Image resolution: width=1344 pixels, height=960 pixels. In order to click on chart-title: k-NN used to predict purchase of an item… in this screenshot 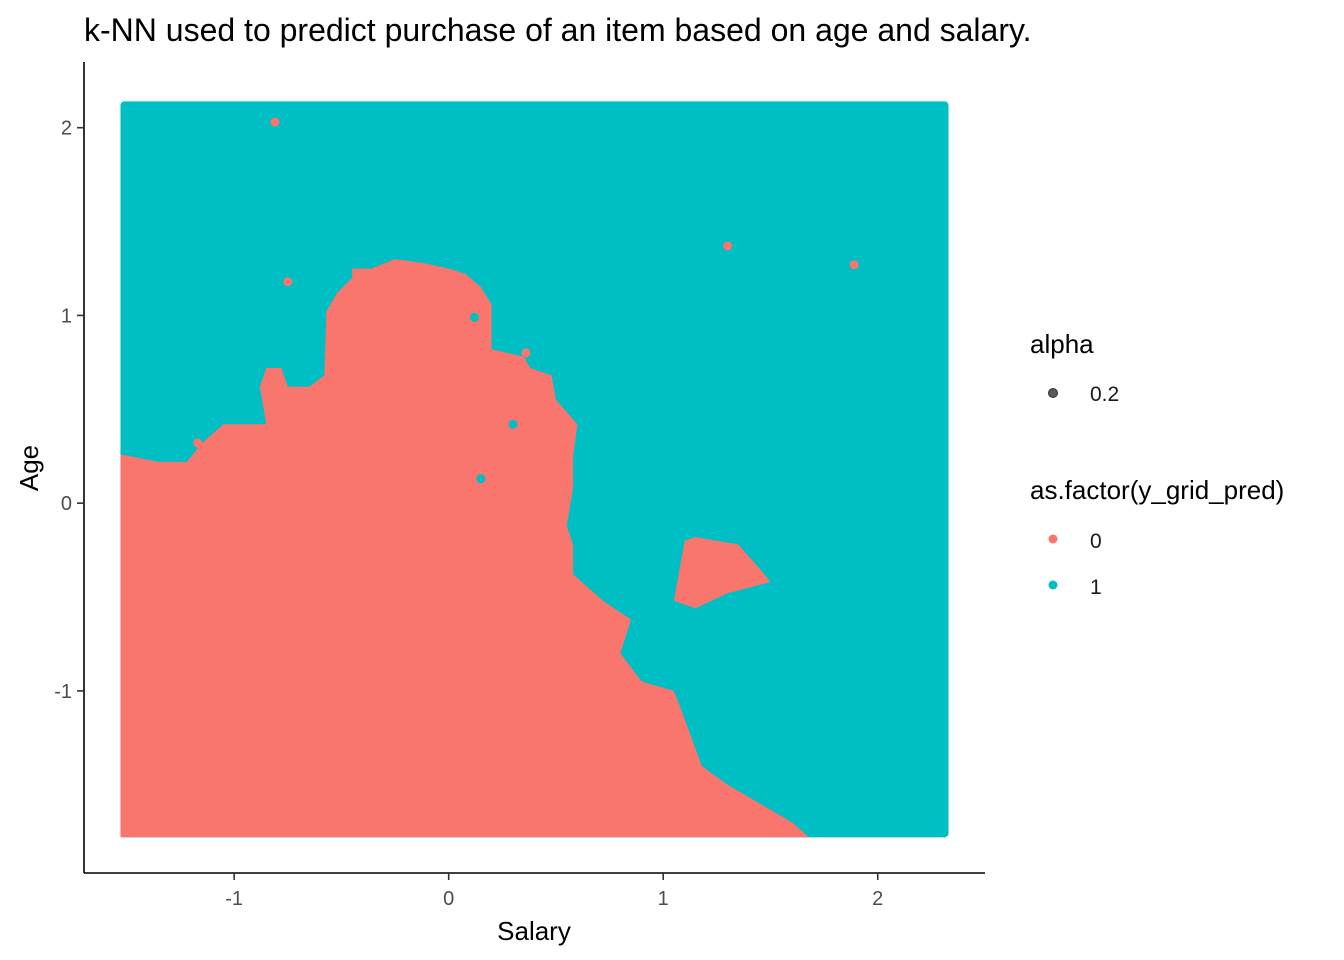, I will do `click(558, 30)`.